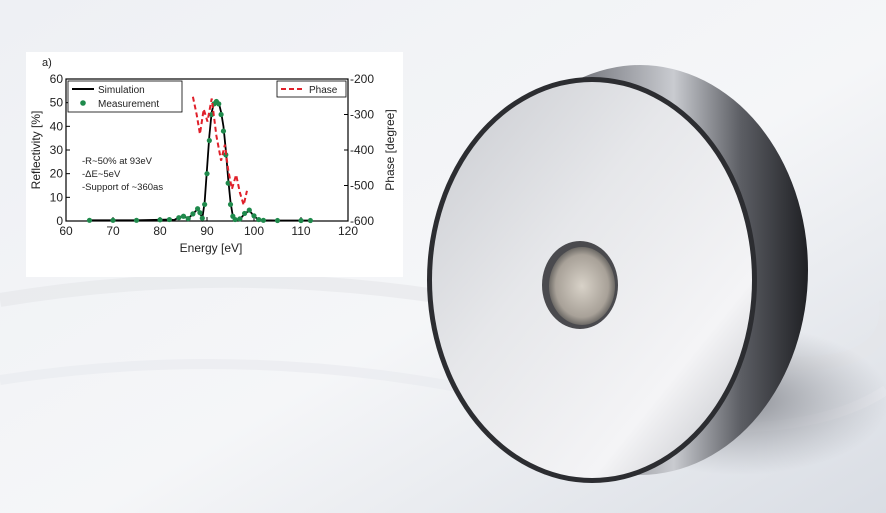 Image resolution: width=886 pixels, height=513 pixels. What do you see at coordinates (57, 126) in the screenshot?
I see `y-left-tick-label: 40` at bounding box center [57, 126].